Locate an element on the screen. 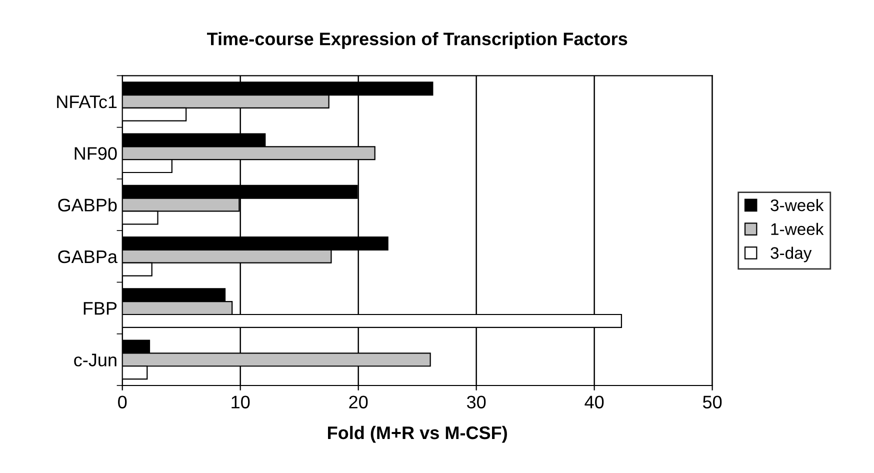 The height and width of the screenshot is (473, 874). x-tick-label: 20 is located at coordinates (358, 402).